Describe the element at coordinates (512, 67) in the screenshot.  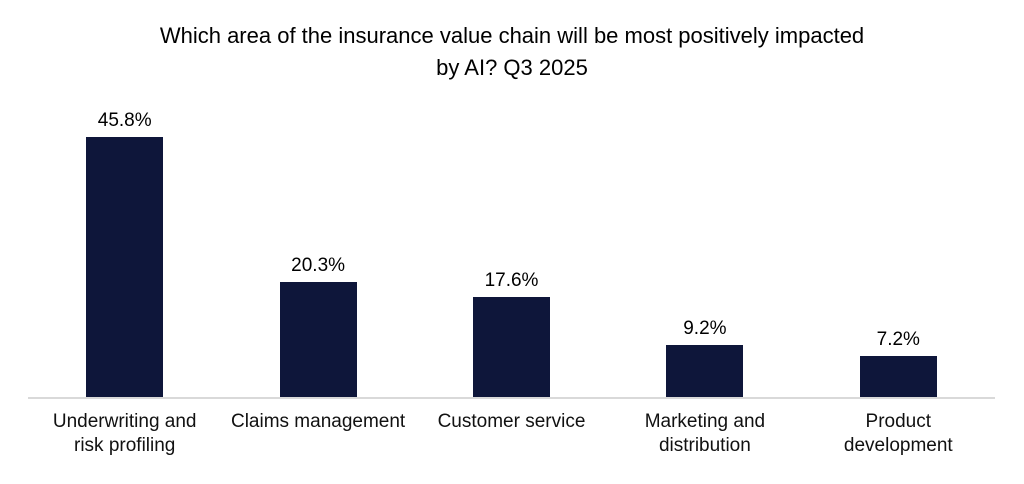
I see `chart-title-line-2: by AI? Q3 2025` at that location.